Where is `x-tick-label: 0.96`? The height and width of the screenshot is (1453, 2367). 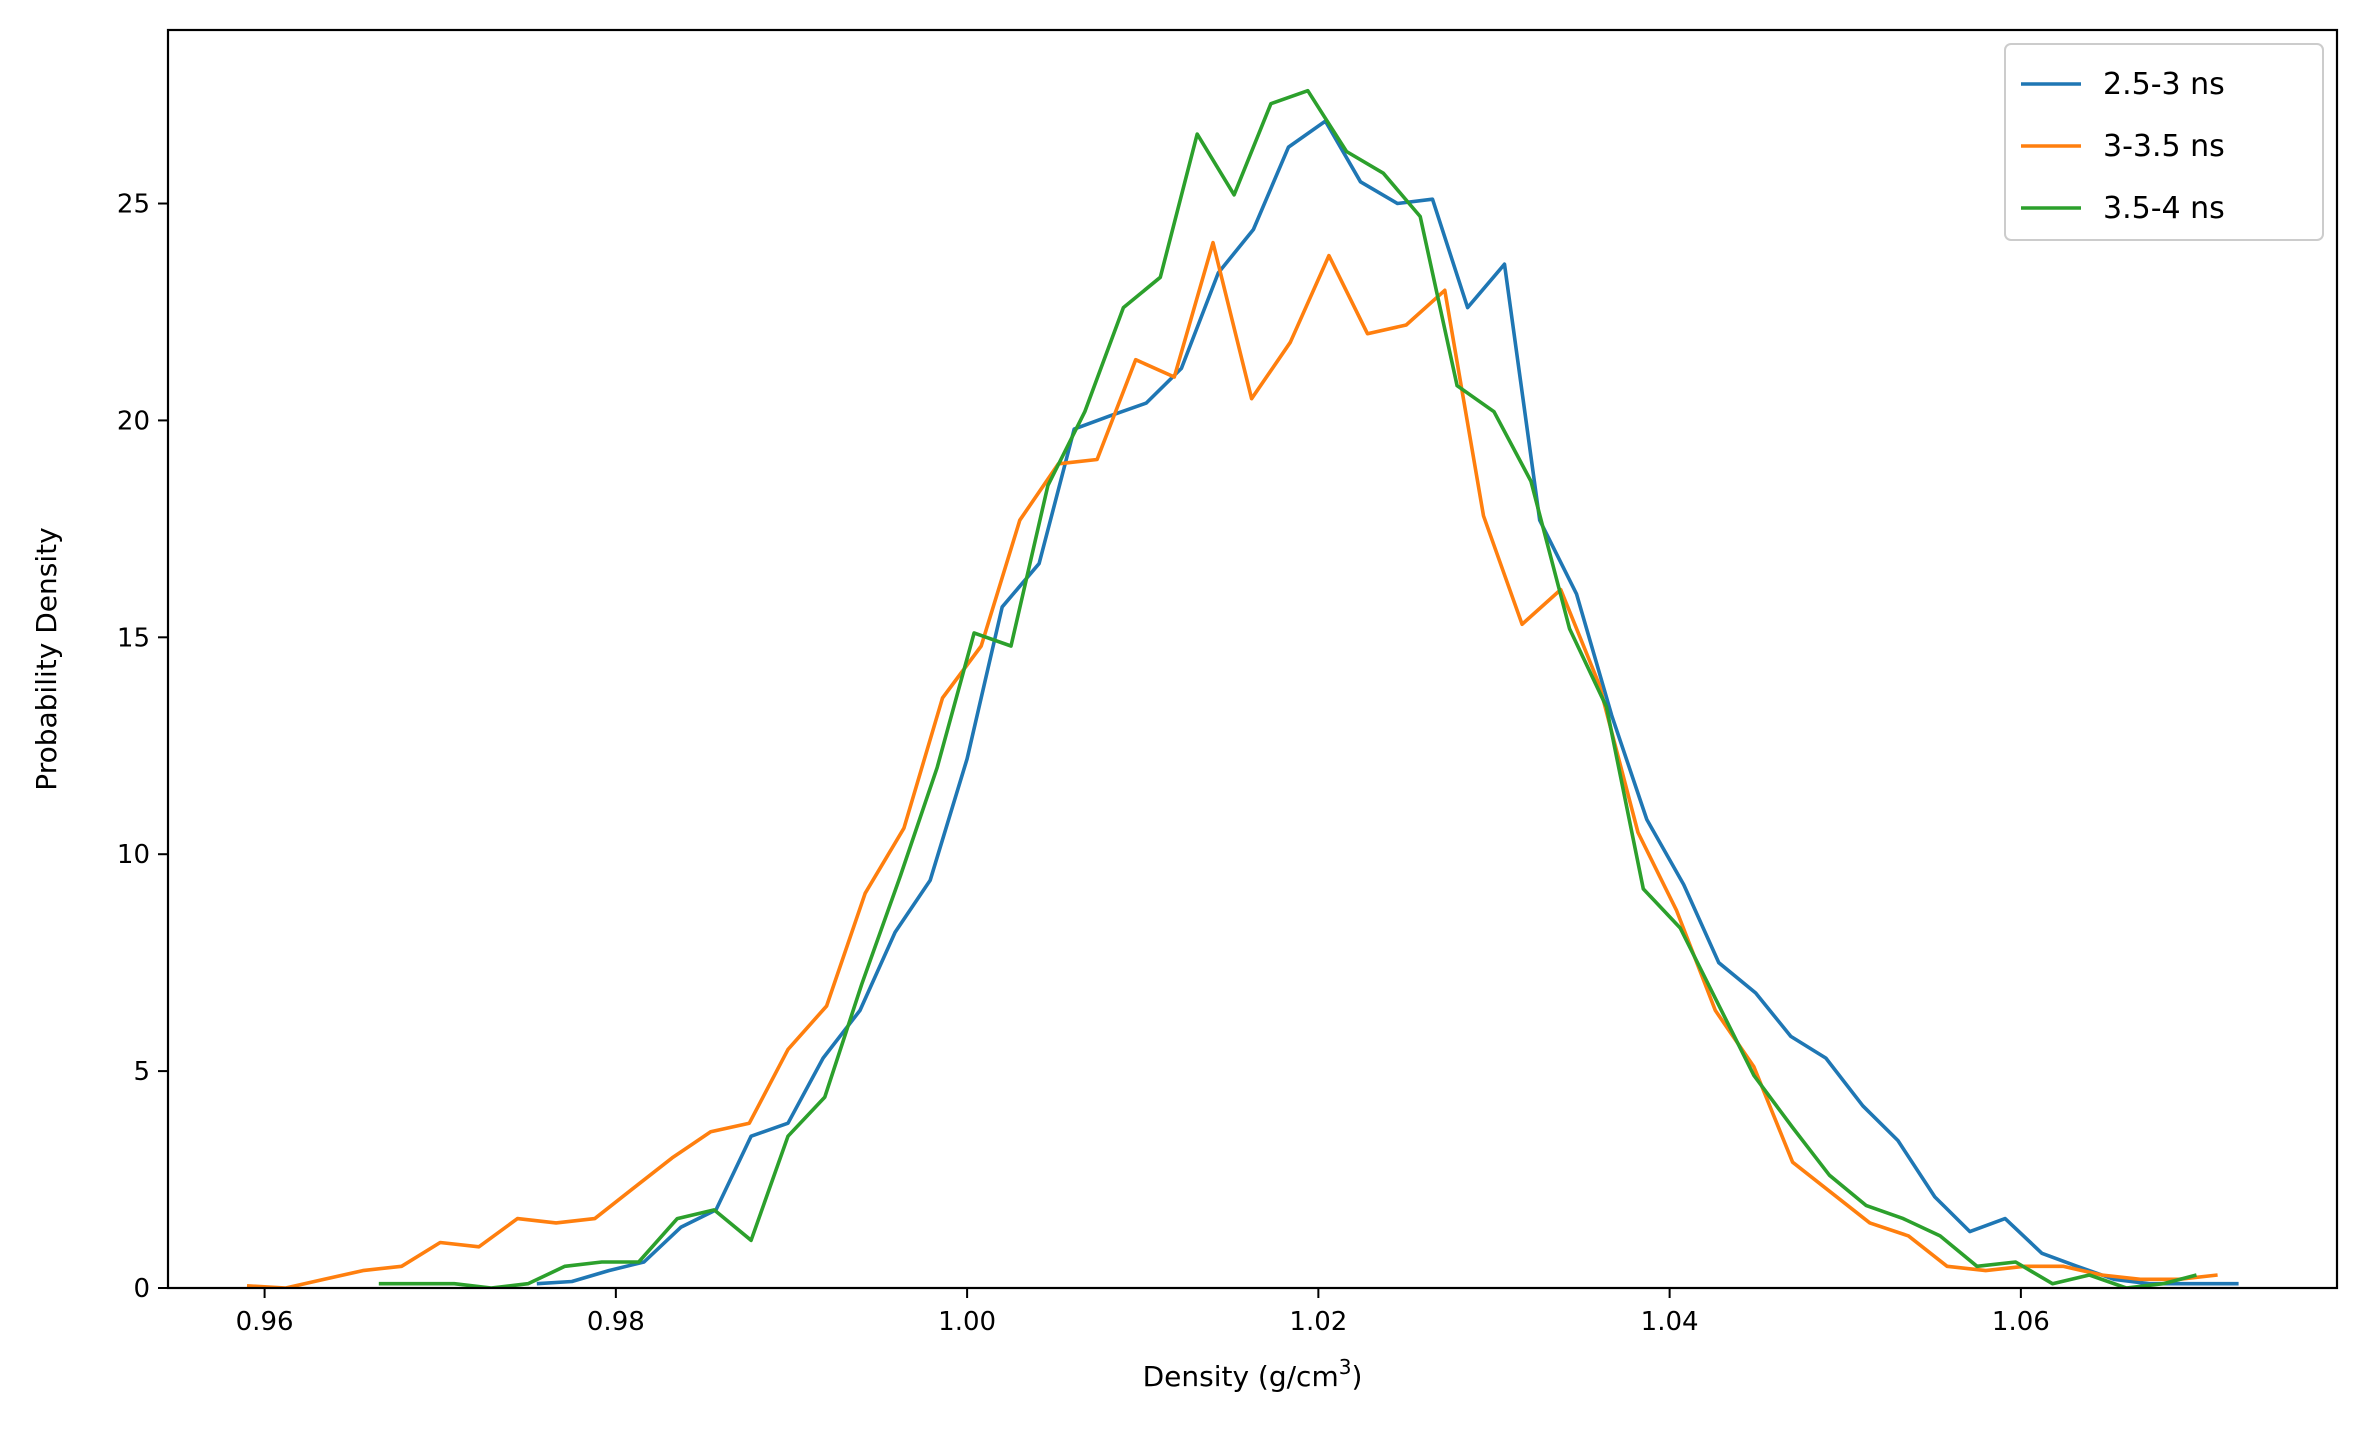 x-tick-label: 0.96 is located at coordinates (265, 1322).